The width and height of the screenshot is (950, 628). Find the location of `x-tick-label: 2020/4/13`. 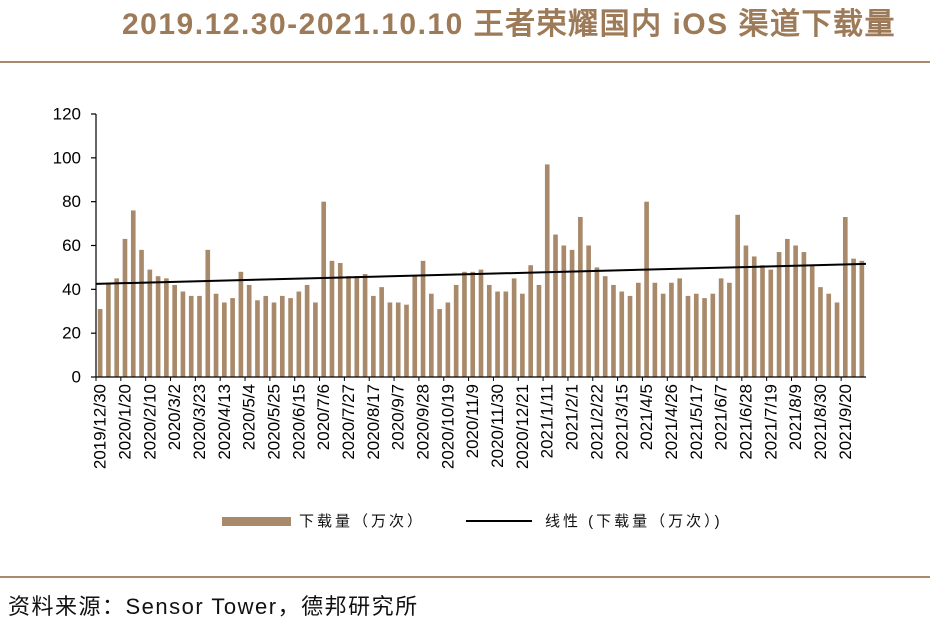

x-tick-label: 2020/4/13 is located at coordinates (224, 422).